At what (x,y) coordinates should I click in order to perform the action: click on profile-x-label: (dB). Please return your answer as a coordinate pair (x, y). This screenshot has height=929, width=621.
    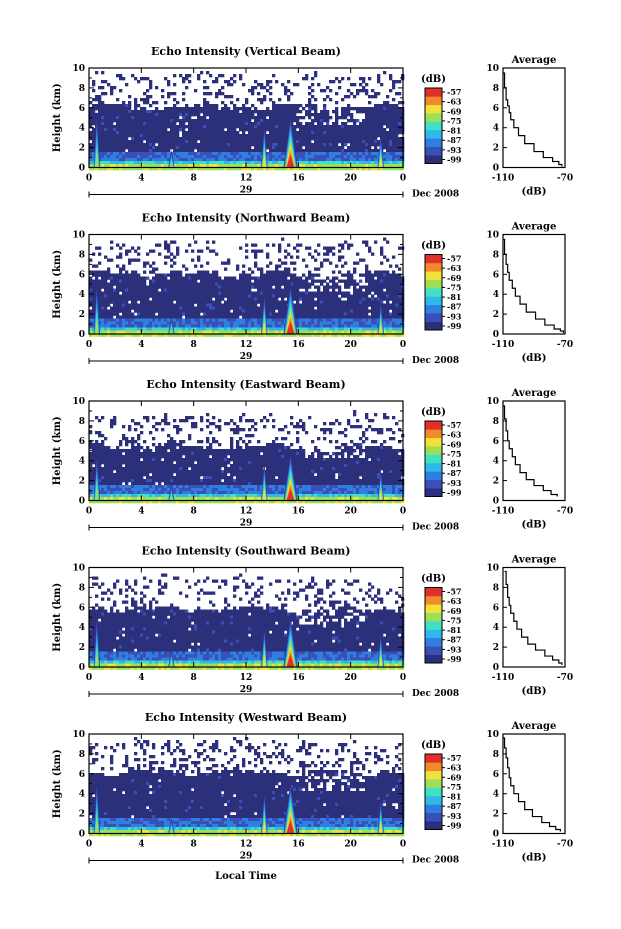
    Looking at the image, I should click on (534, 525).